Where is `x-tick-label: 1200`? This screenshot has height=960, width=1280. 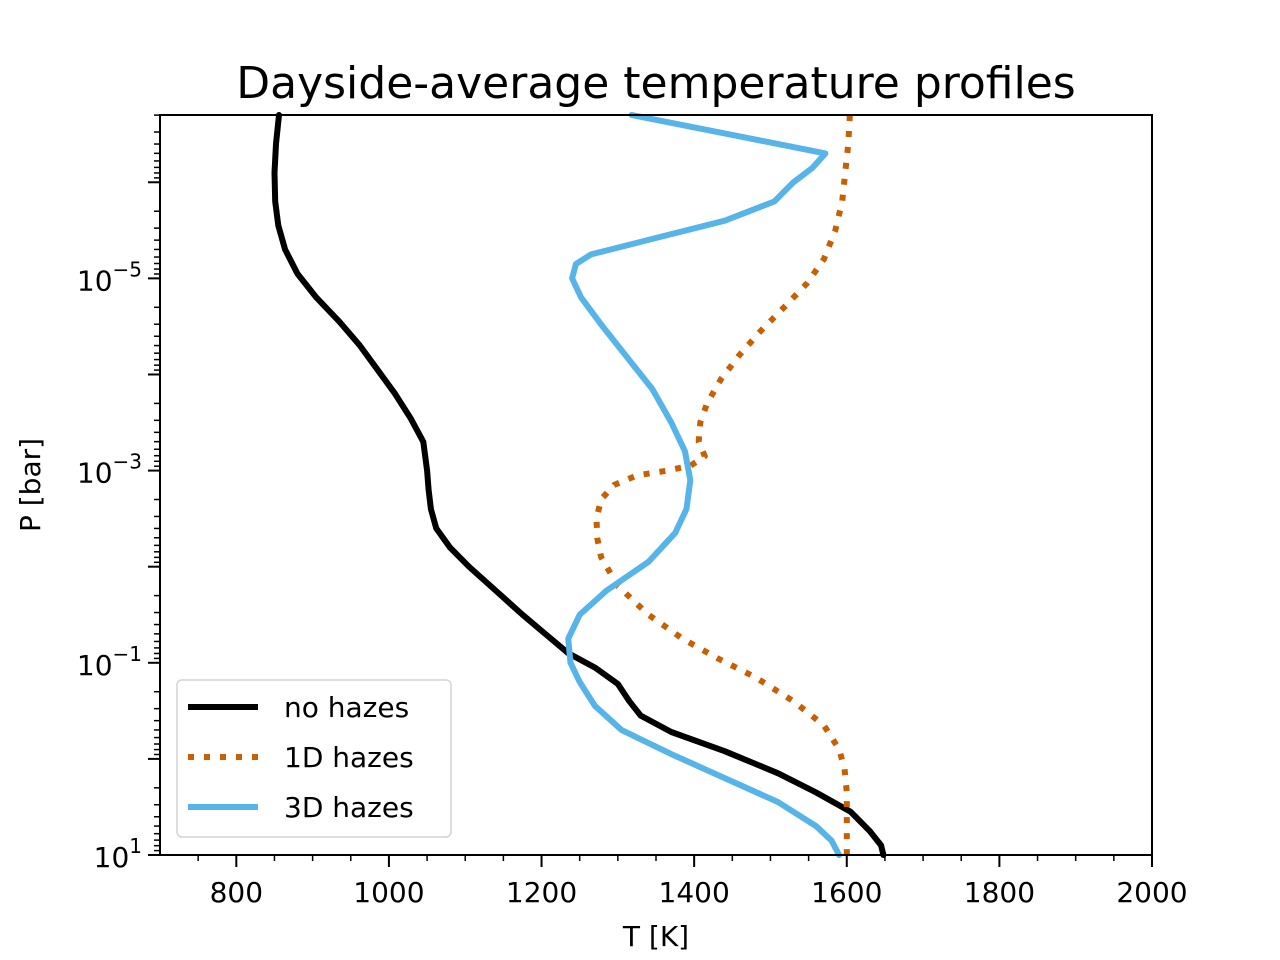
x-tick-label: 1200 is located at coordinates (541, 892).